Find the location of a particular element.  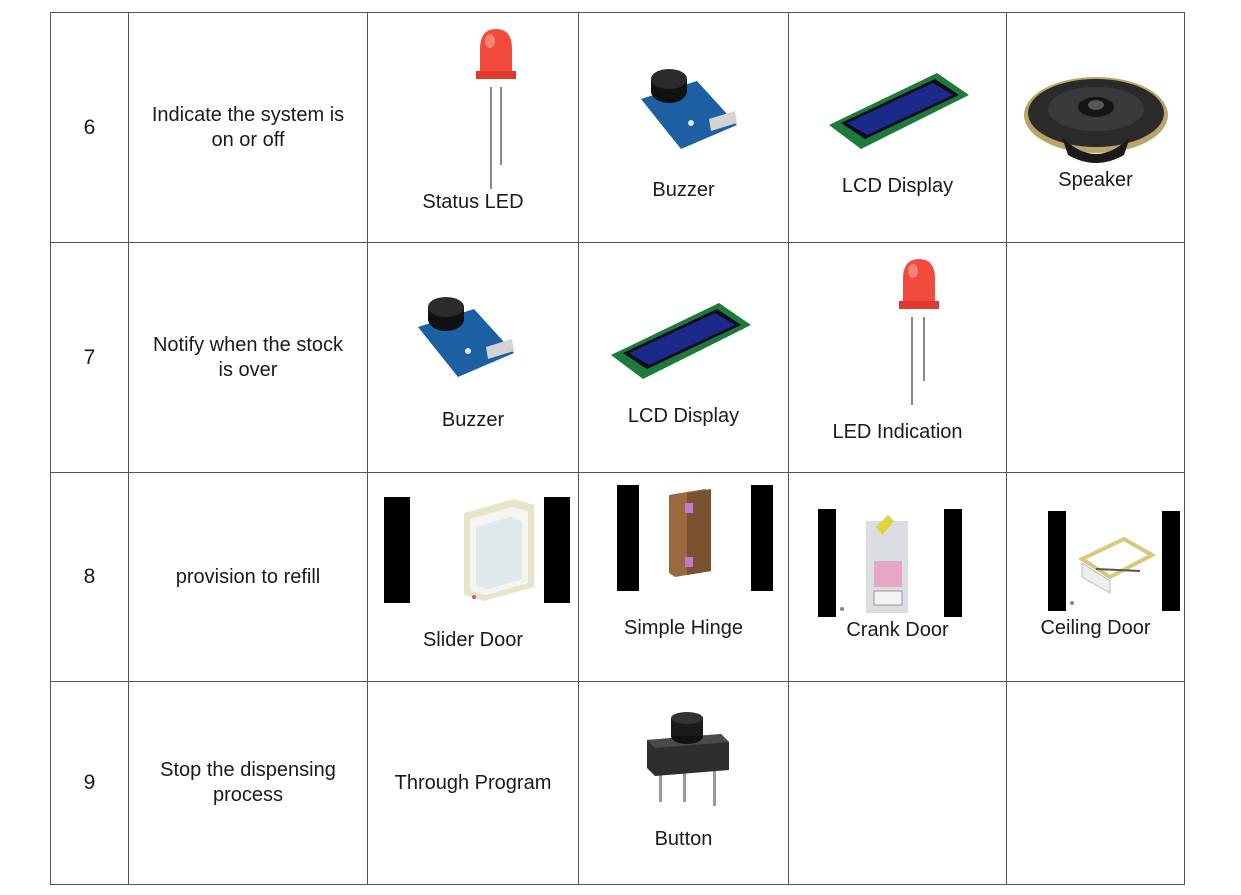

option-cell: Simple Hinge is located at coordinates (683, 577).